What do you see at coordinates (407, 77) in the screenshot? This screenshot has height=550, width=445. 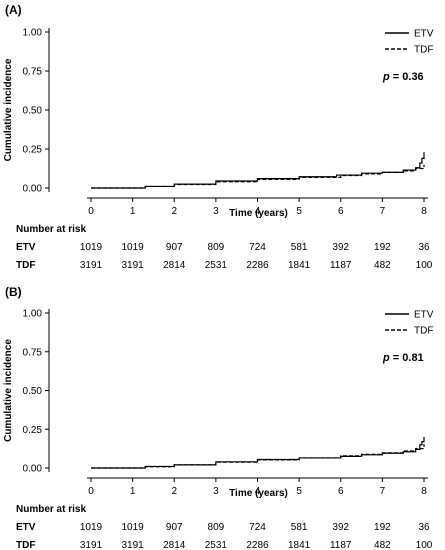 I see `p-value-number: = 0.36` at bounding box center [407, 77].